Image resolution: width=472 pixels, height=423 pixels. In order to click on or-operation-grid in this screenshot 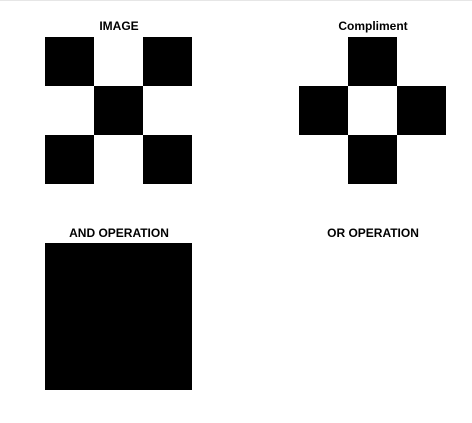, I will do `click(372, 316)`.